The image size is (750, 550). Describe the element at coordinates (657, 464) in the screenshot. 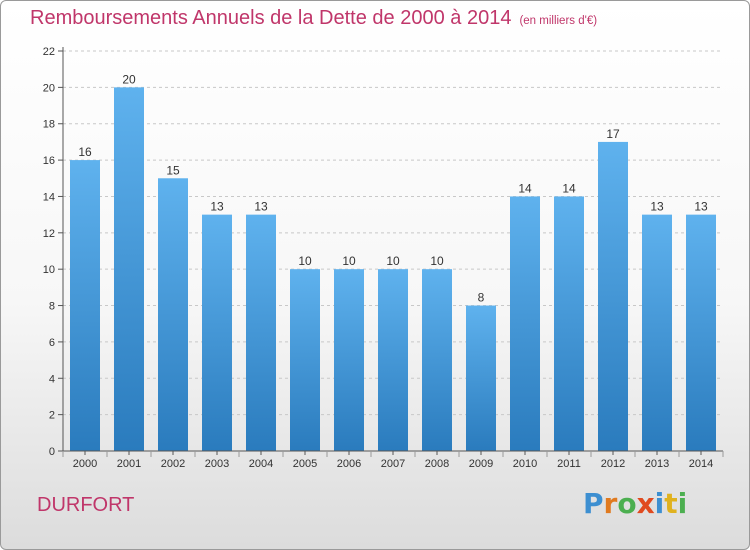

I see `x-tick-label: 2013` at that location.